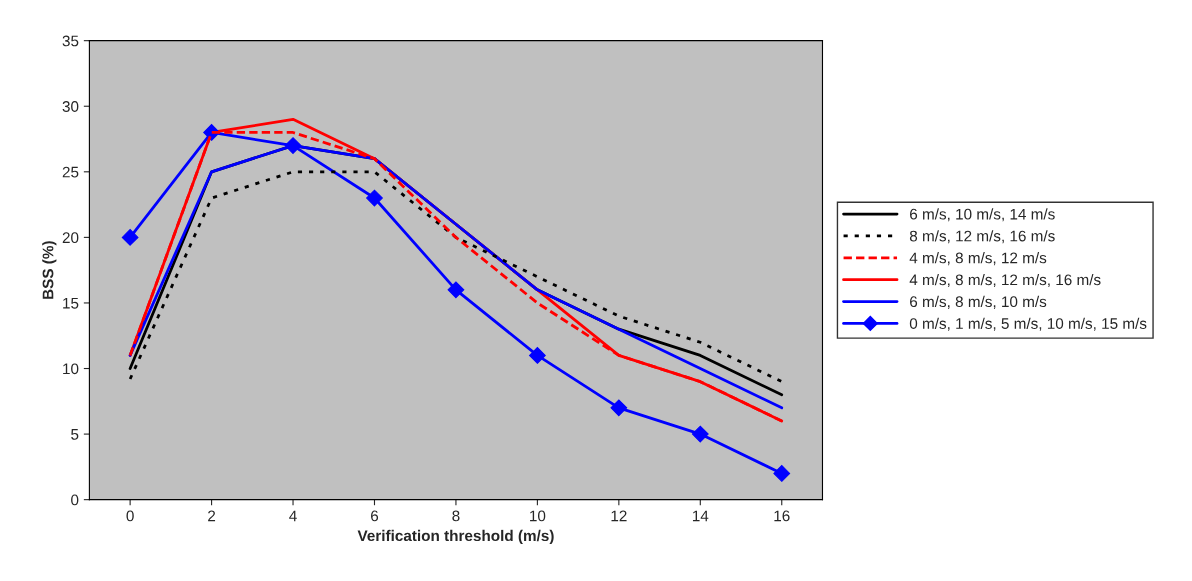 Image resolution: width=1192 pixels, height=581 pixels. What do you see at coordinates (375, 516) in the screenshot?
I see `x-tick-label: 6` at bounding box center [375, 516].